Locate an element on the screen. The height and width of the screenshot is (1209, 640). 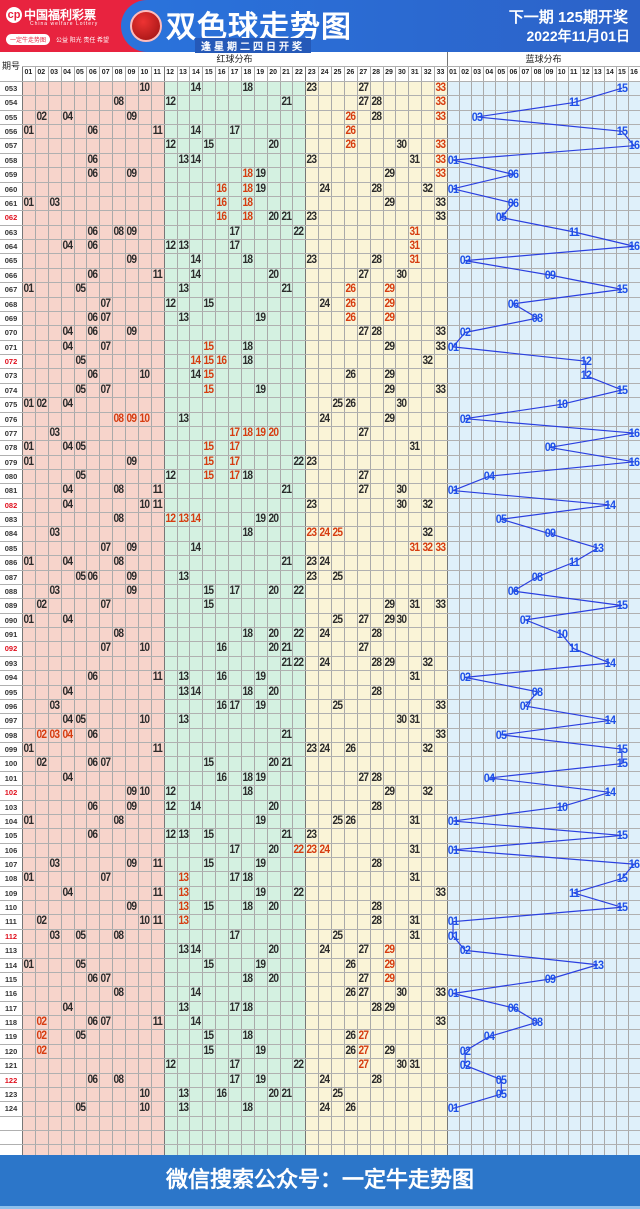
blue-ball-number: 05 is located at coordinates (501, 519).